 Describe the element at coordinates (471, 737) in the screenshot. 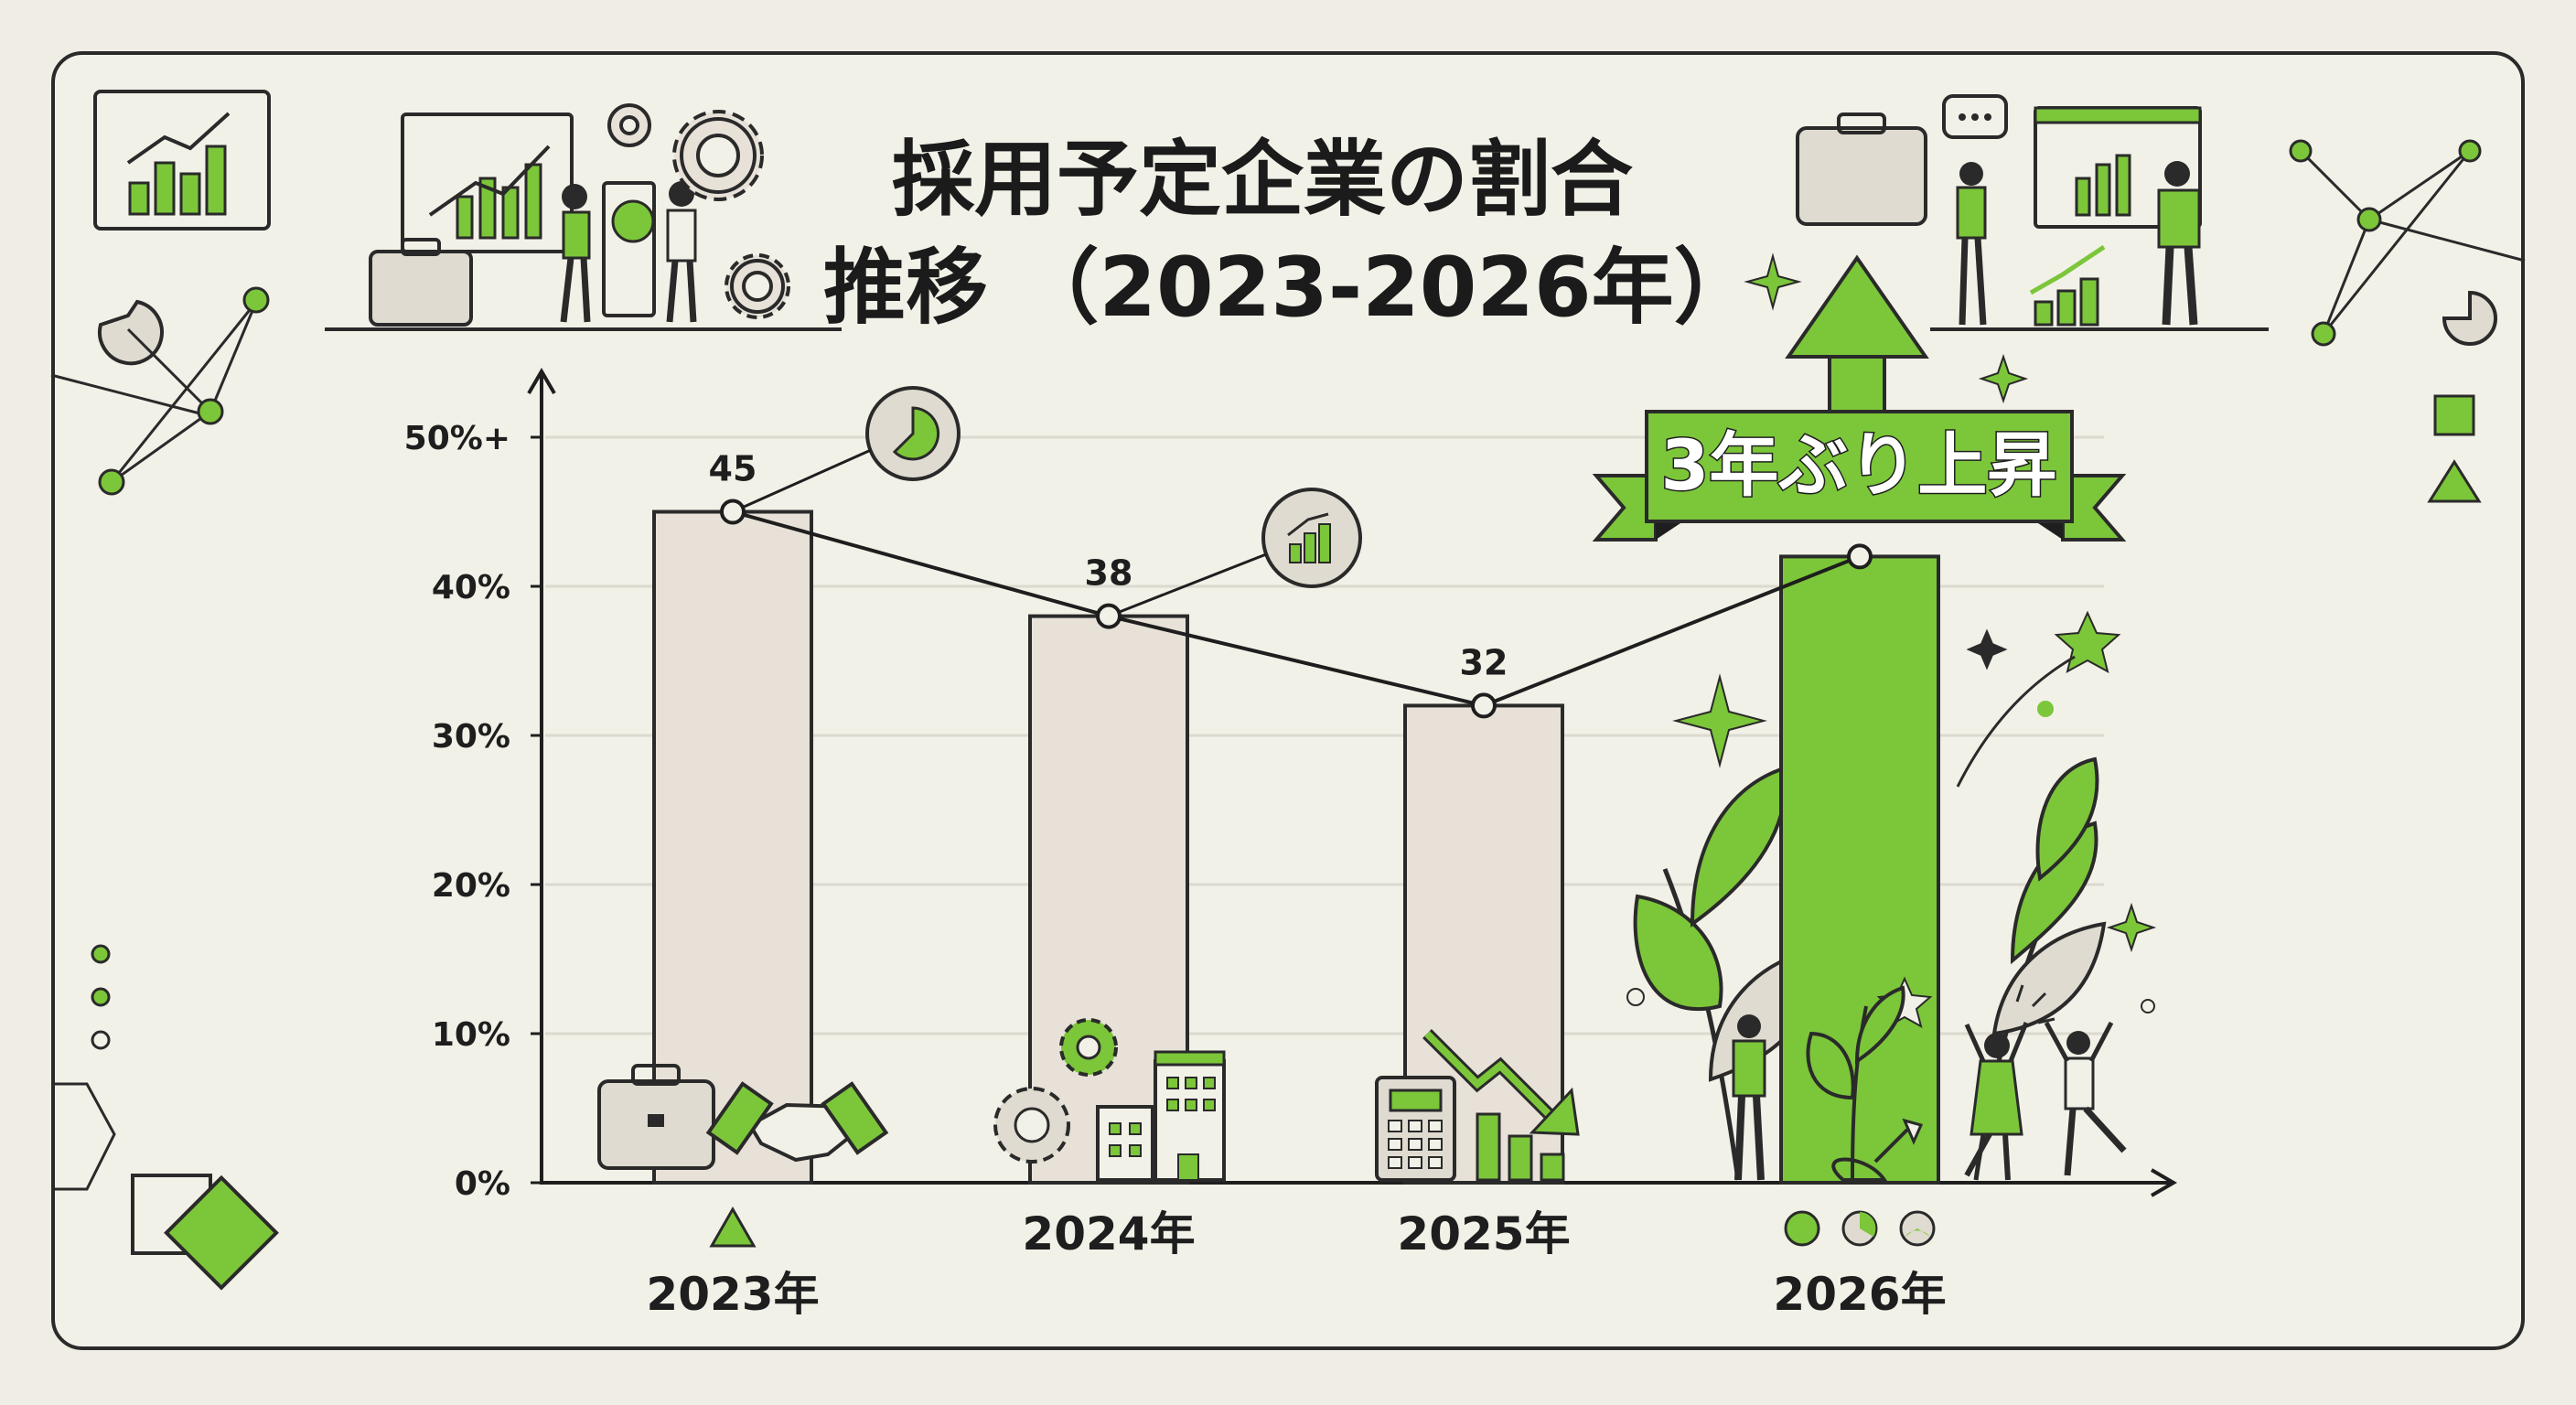

I see `y-tick-label: 30%` at that location.